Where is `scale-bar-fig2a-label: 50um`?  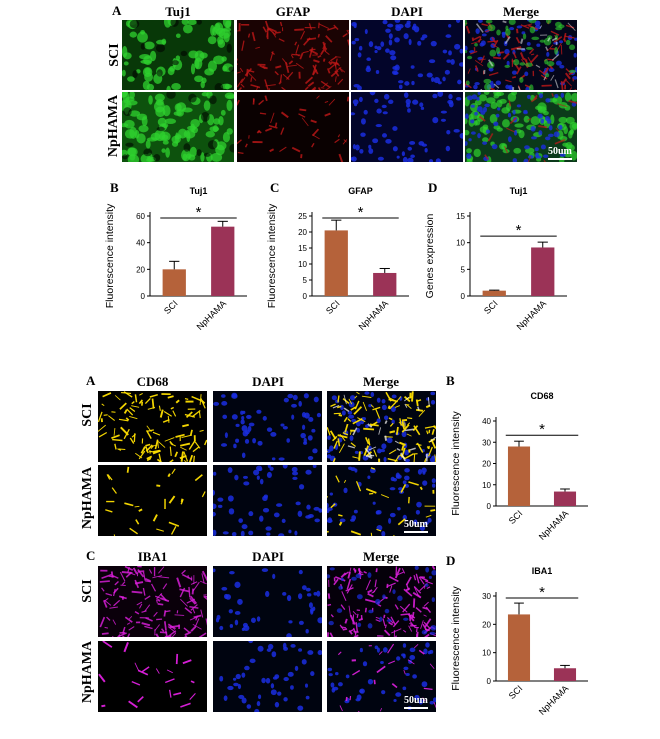
scale-bar-fig2a-label: 50um is located at coordinates (416, 524).